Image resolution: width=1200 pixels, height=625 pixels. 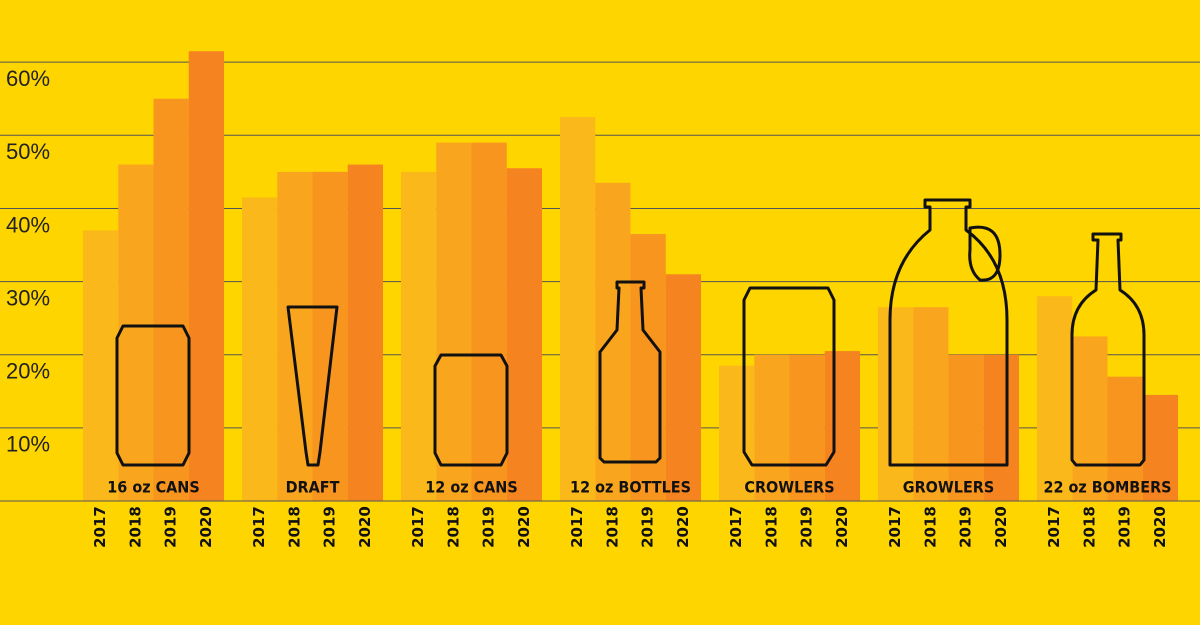 I want to click on crowler-icon, so click(x=789, y=376).